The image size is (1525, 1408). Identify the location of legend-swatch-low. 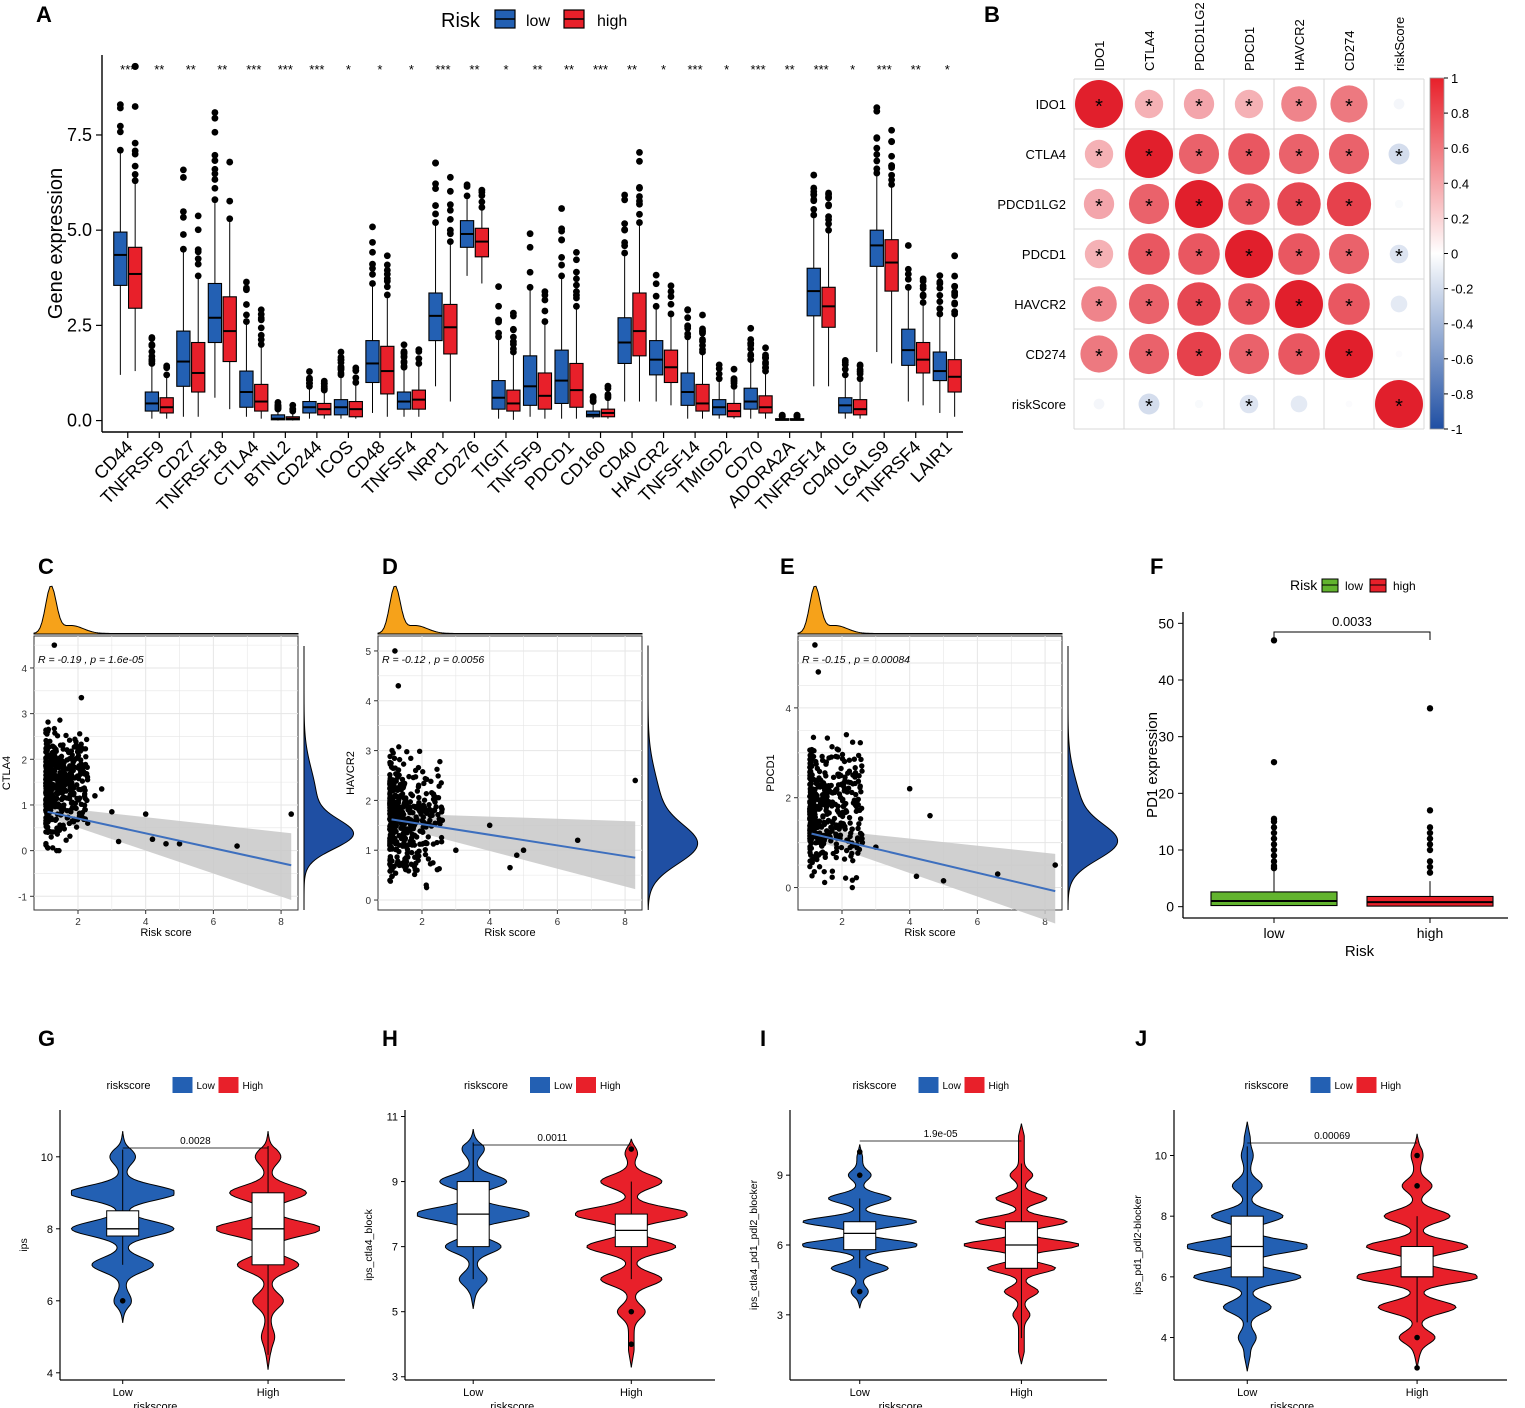
(540, 1085).